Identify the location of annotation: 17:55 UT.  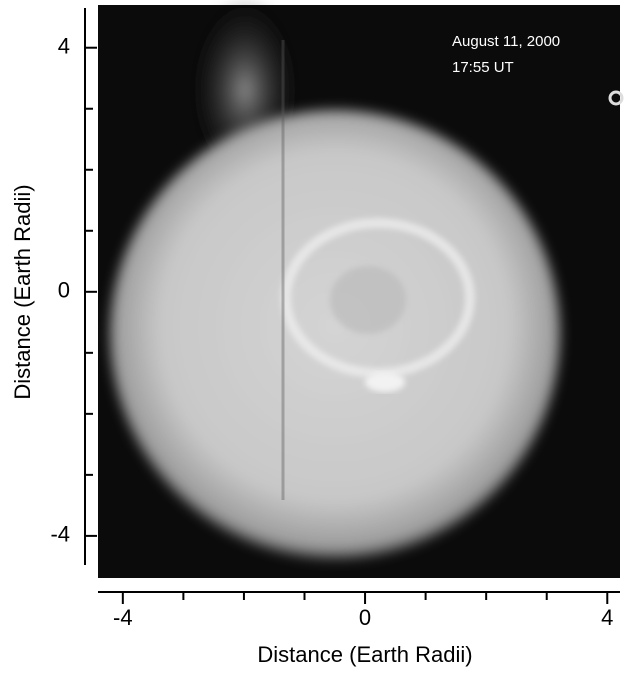
(483, 67).